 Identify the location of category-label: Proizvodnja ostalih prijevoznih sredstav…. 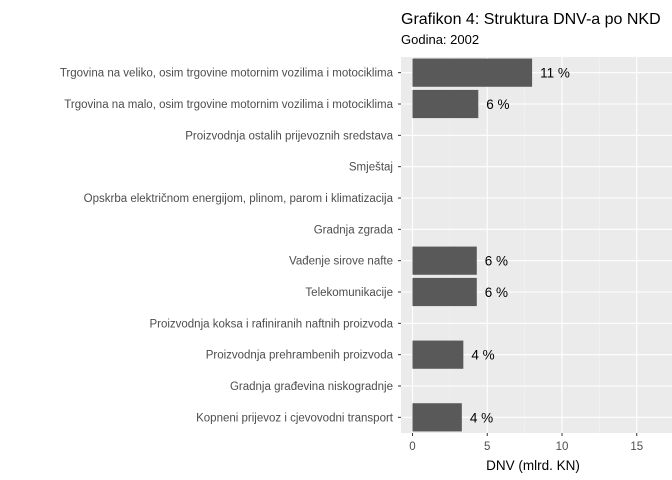
(289, 136).